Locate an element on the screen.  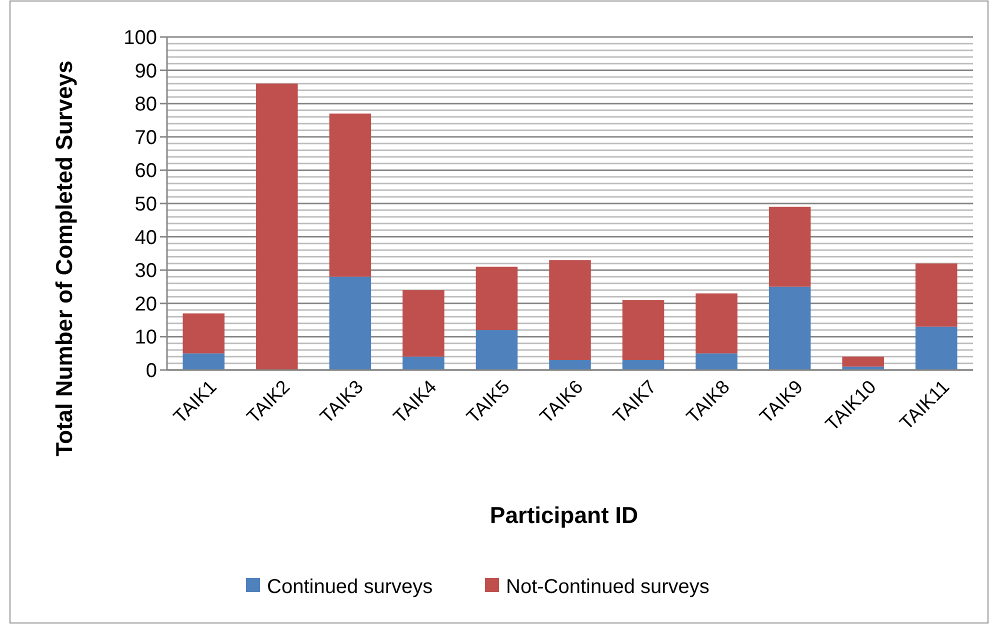
x-axis-title: Participant ID is located at coordinates (564, 515).